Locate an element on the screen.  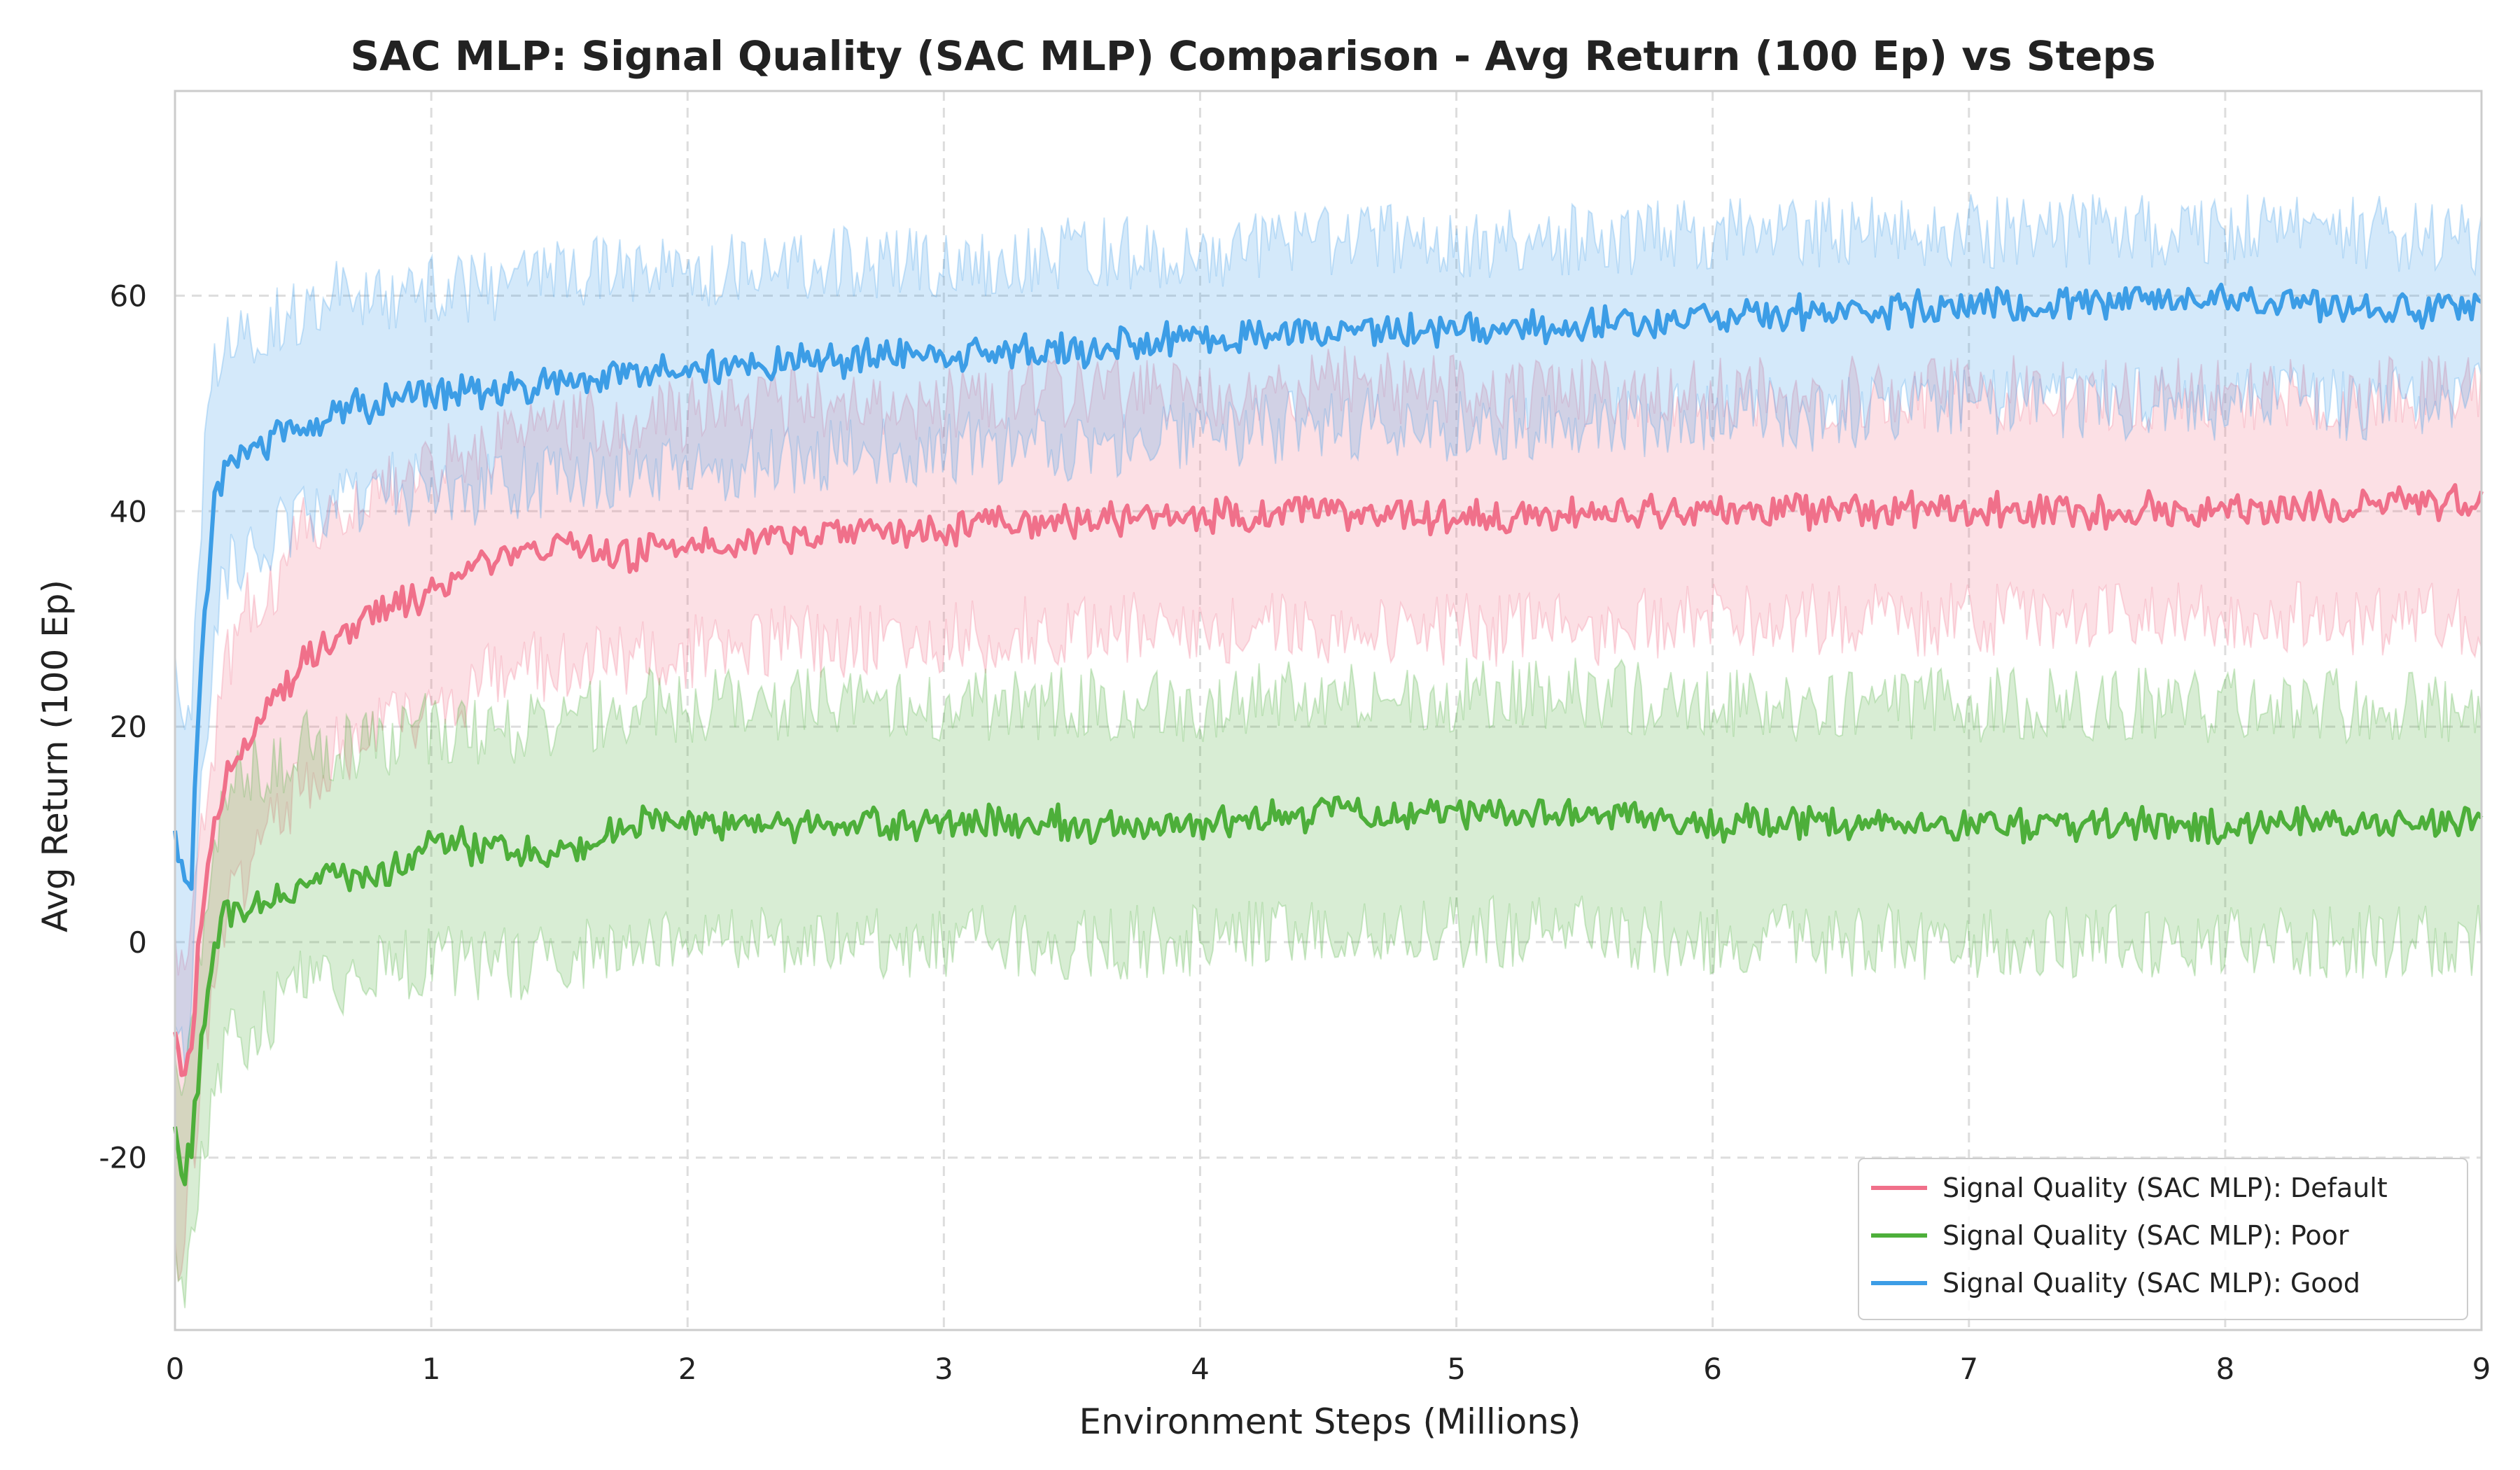
legend-box is located at coordinates (2163, 1239).